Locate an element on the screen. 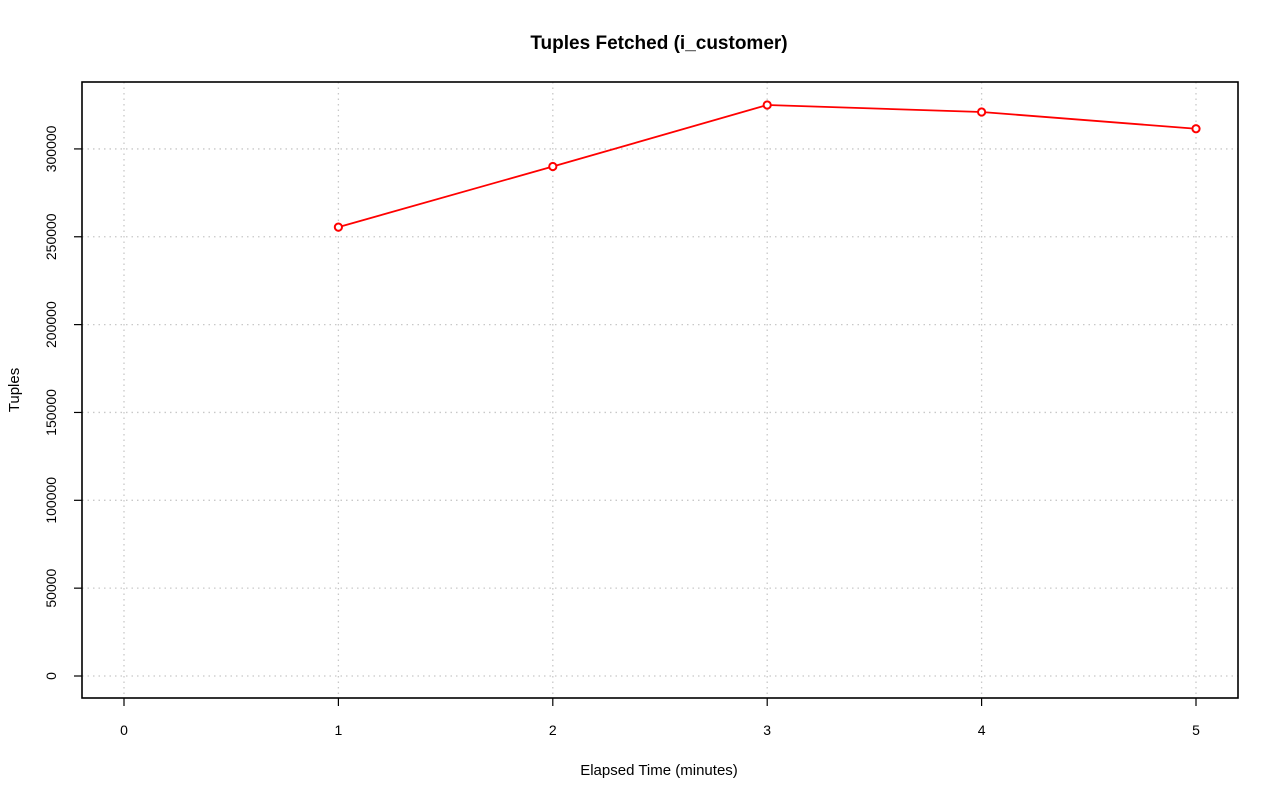 This screenshot has height=801, width=1280. y-tick-label: 300000 is located at coordinates (51, 148).